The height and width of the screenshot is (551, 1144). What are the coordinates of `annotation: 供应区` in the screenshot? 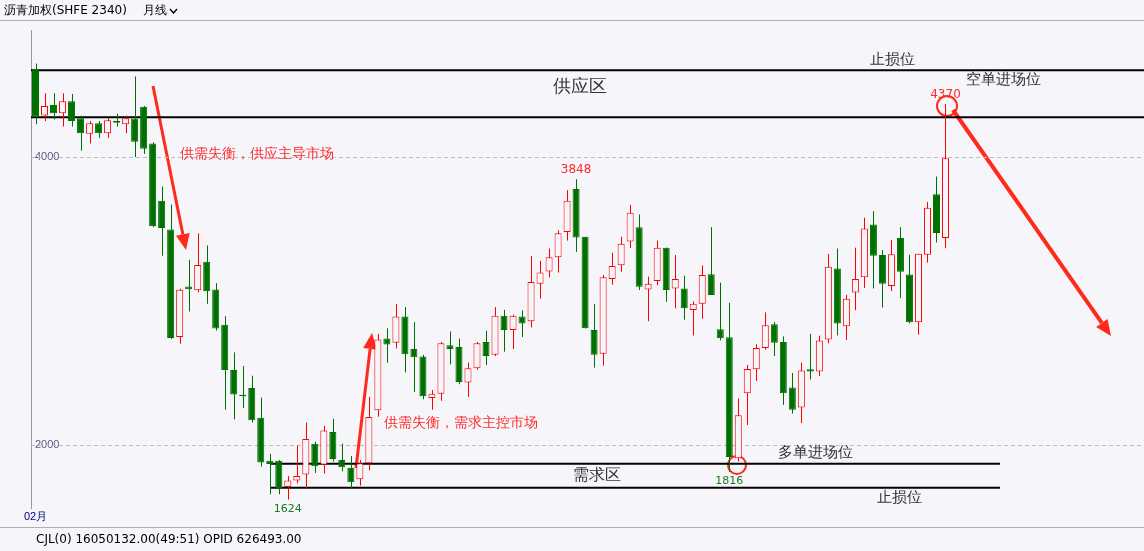 It's located at (580, 85).